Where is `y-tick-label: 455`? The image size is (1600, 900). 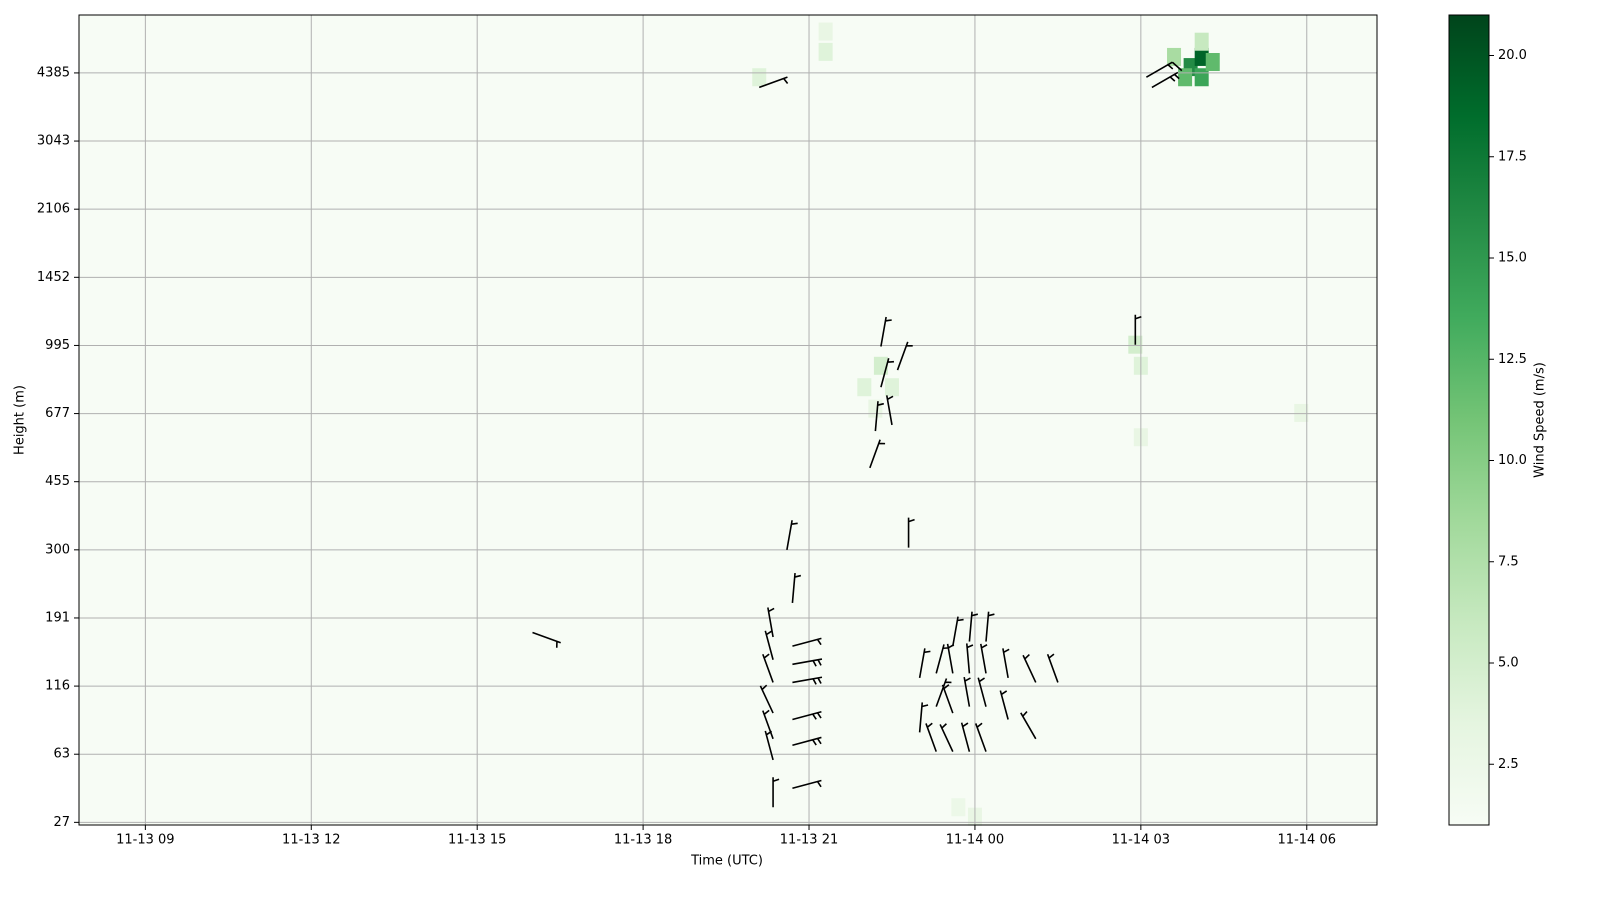
y-tick-label: 455 is located at coordinates (57, 481).